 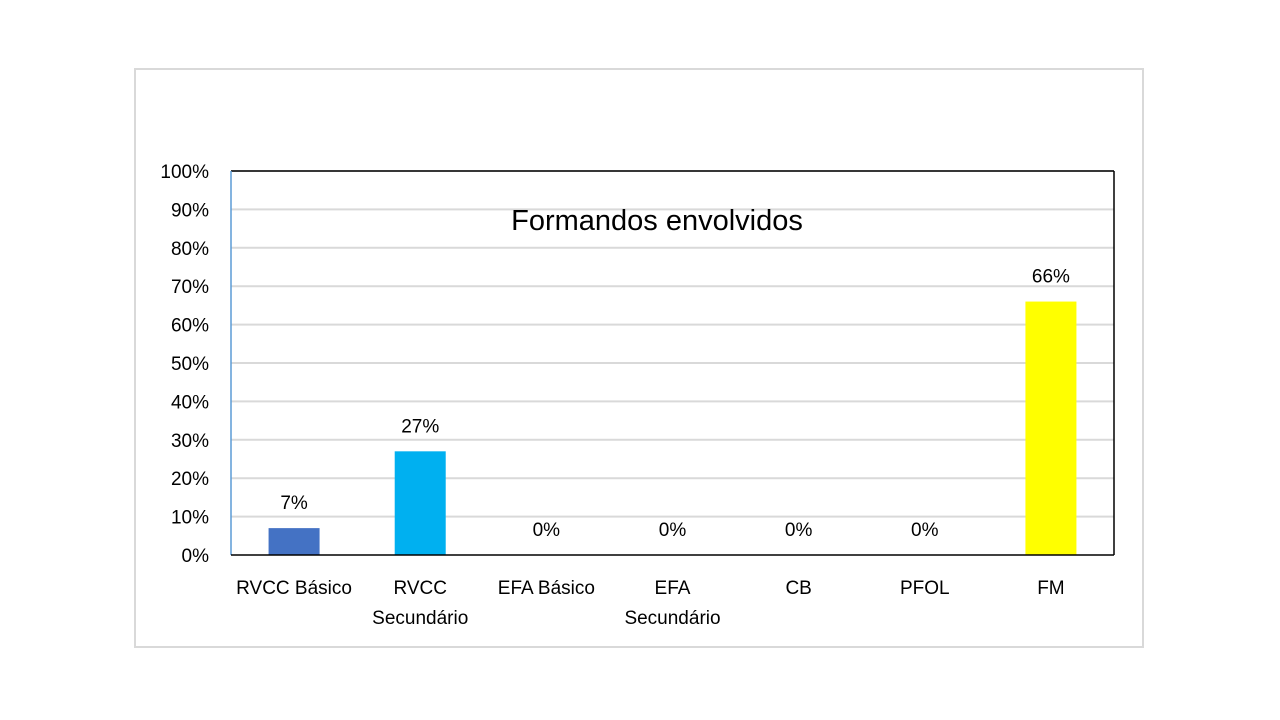 I want to click on y-tick-label: 80%, so click(x=190, y=249).